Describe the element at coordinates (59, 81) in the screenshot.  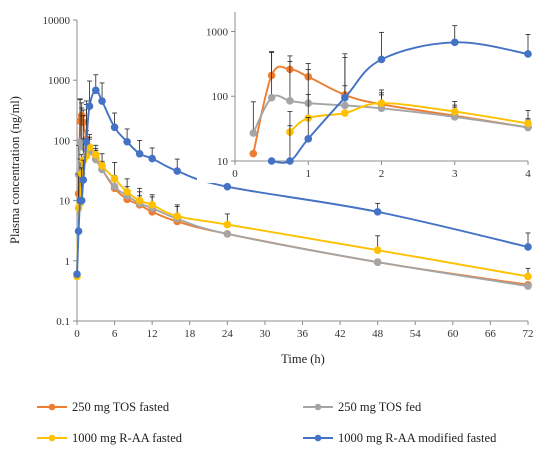
I see `y-tick-label: 1000` at that location.